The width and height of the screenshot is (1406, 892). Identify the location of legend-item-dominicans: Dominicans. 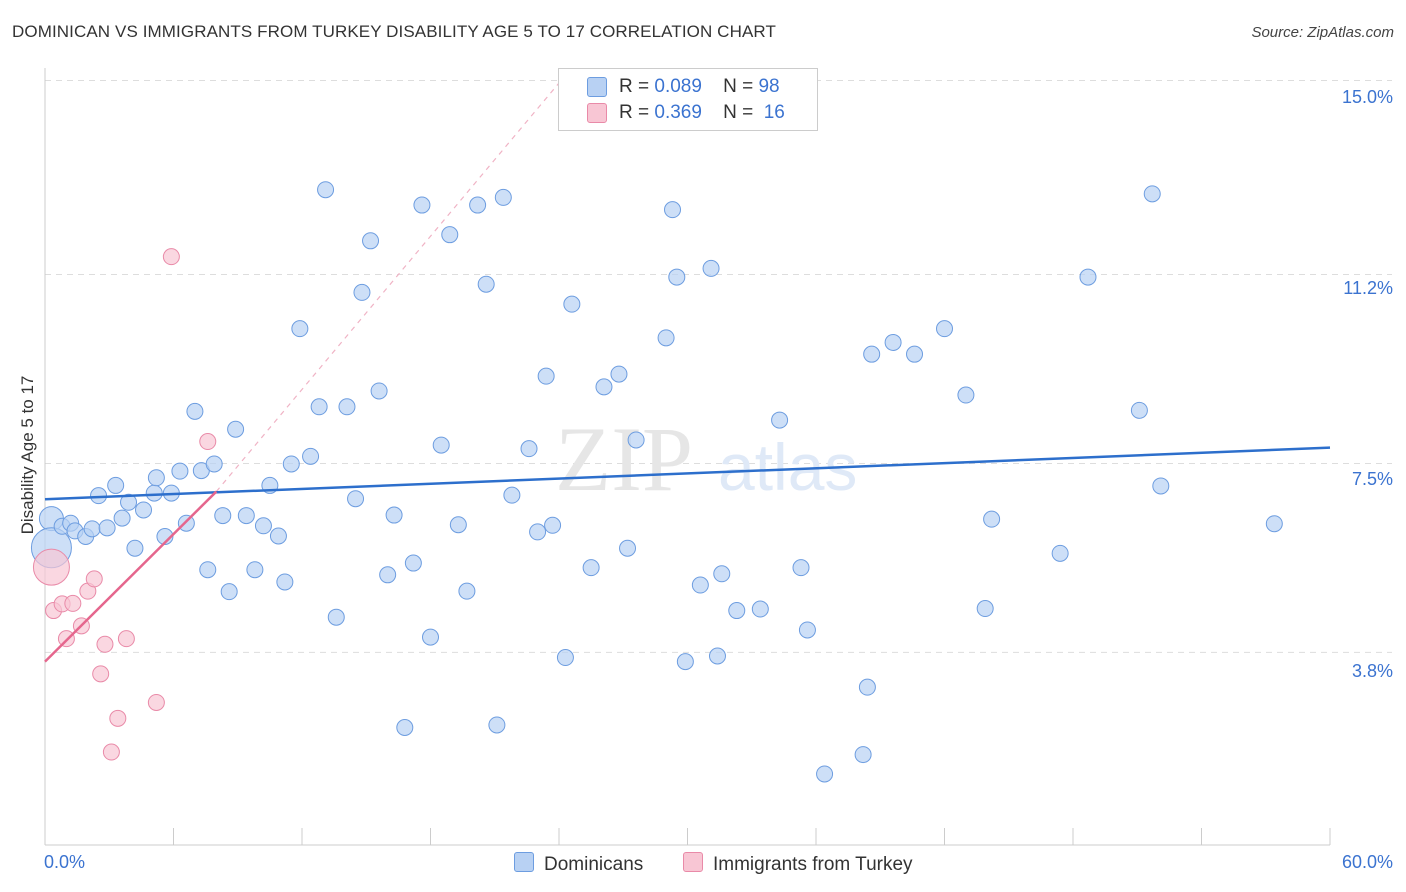
(578, 864).